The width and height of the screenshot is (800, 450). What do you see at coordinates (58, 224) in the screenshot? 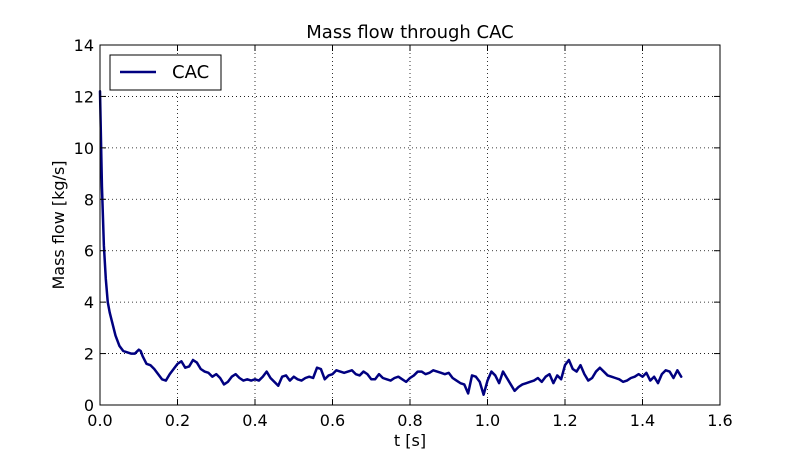
I see `y-axis-label: Mass flow [kg/s]` at bounding box center [58, 224].